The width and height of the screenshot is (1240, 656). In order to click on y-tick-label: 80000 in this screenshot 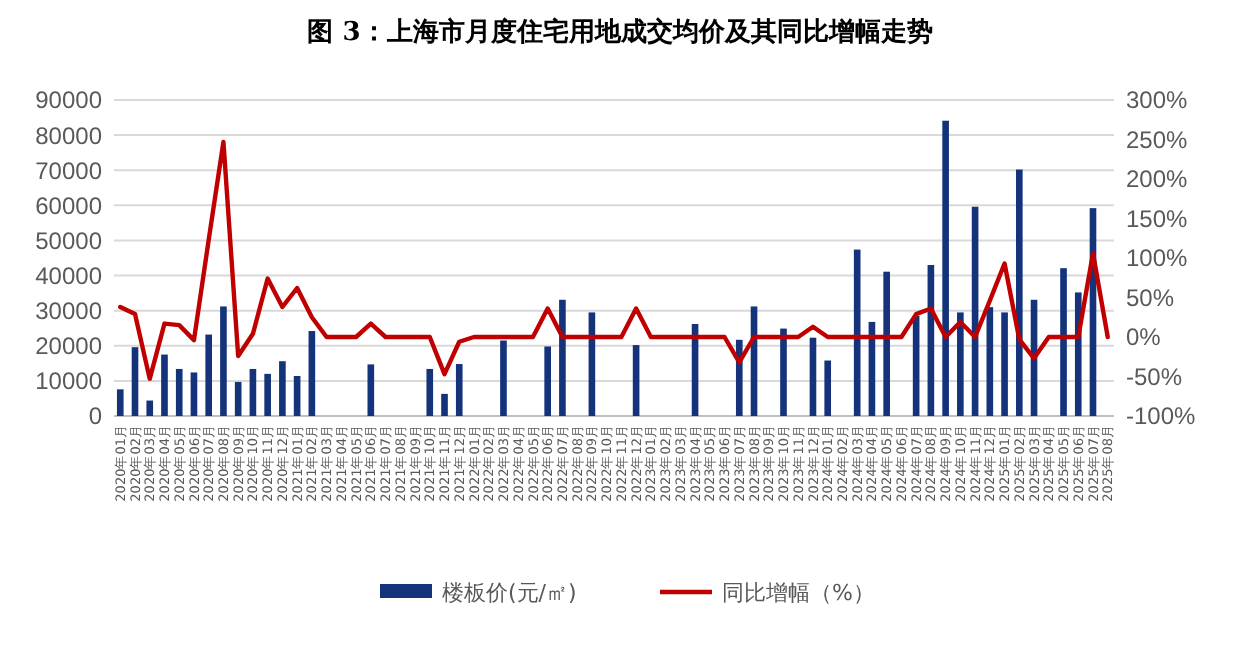, I will do `click(69, 135)`.